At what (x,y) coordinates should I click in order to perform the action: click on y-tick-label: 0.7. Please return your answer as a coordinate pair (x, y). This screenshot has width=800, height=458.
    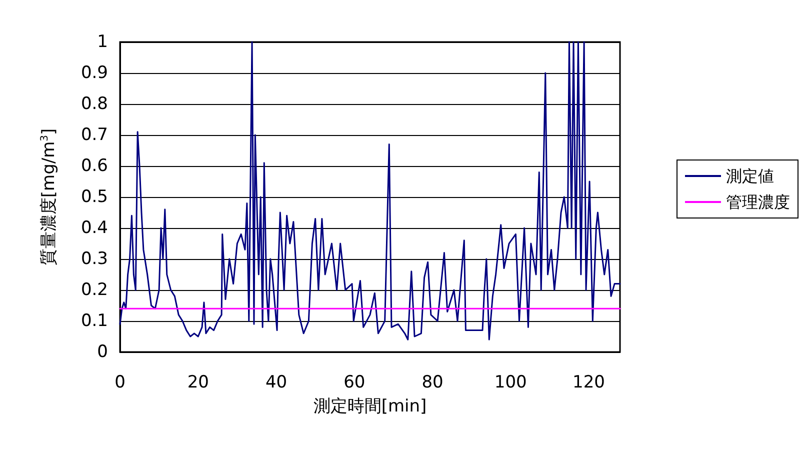
    Looking at the image, I should click on (94, 135).